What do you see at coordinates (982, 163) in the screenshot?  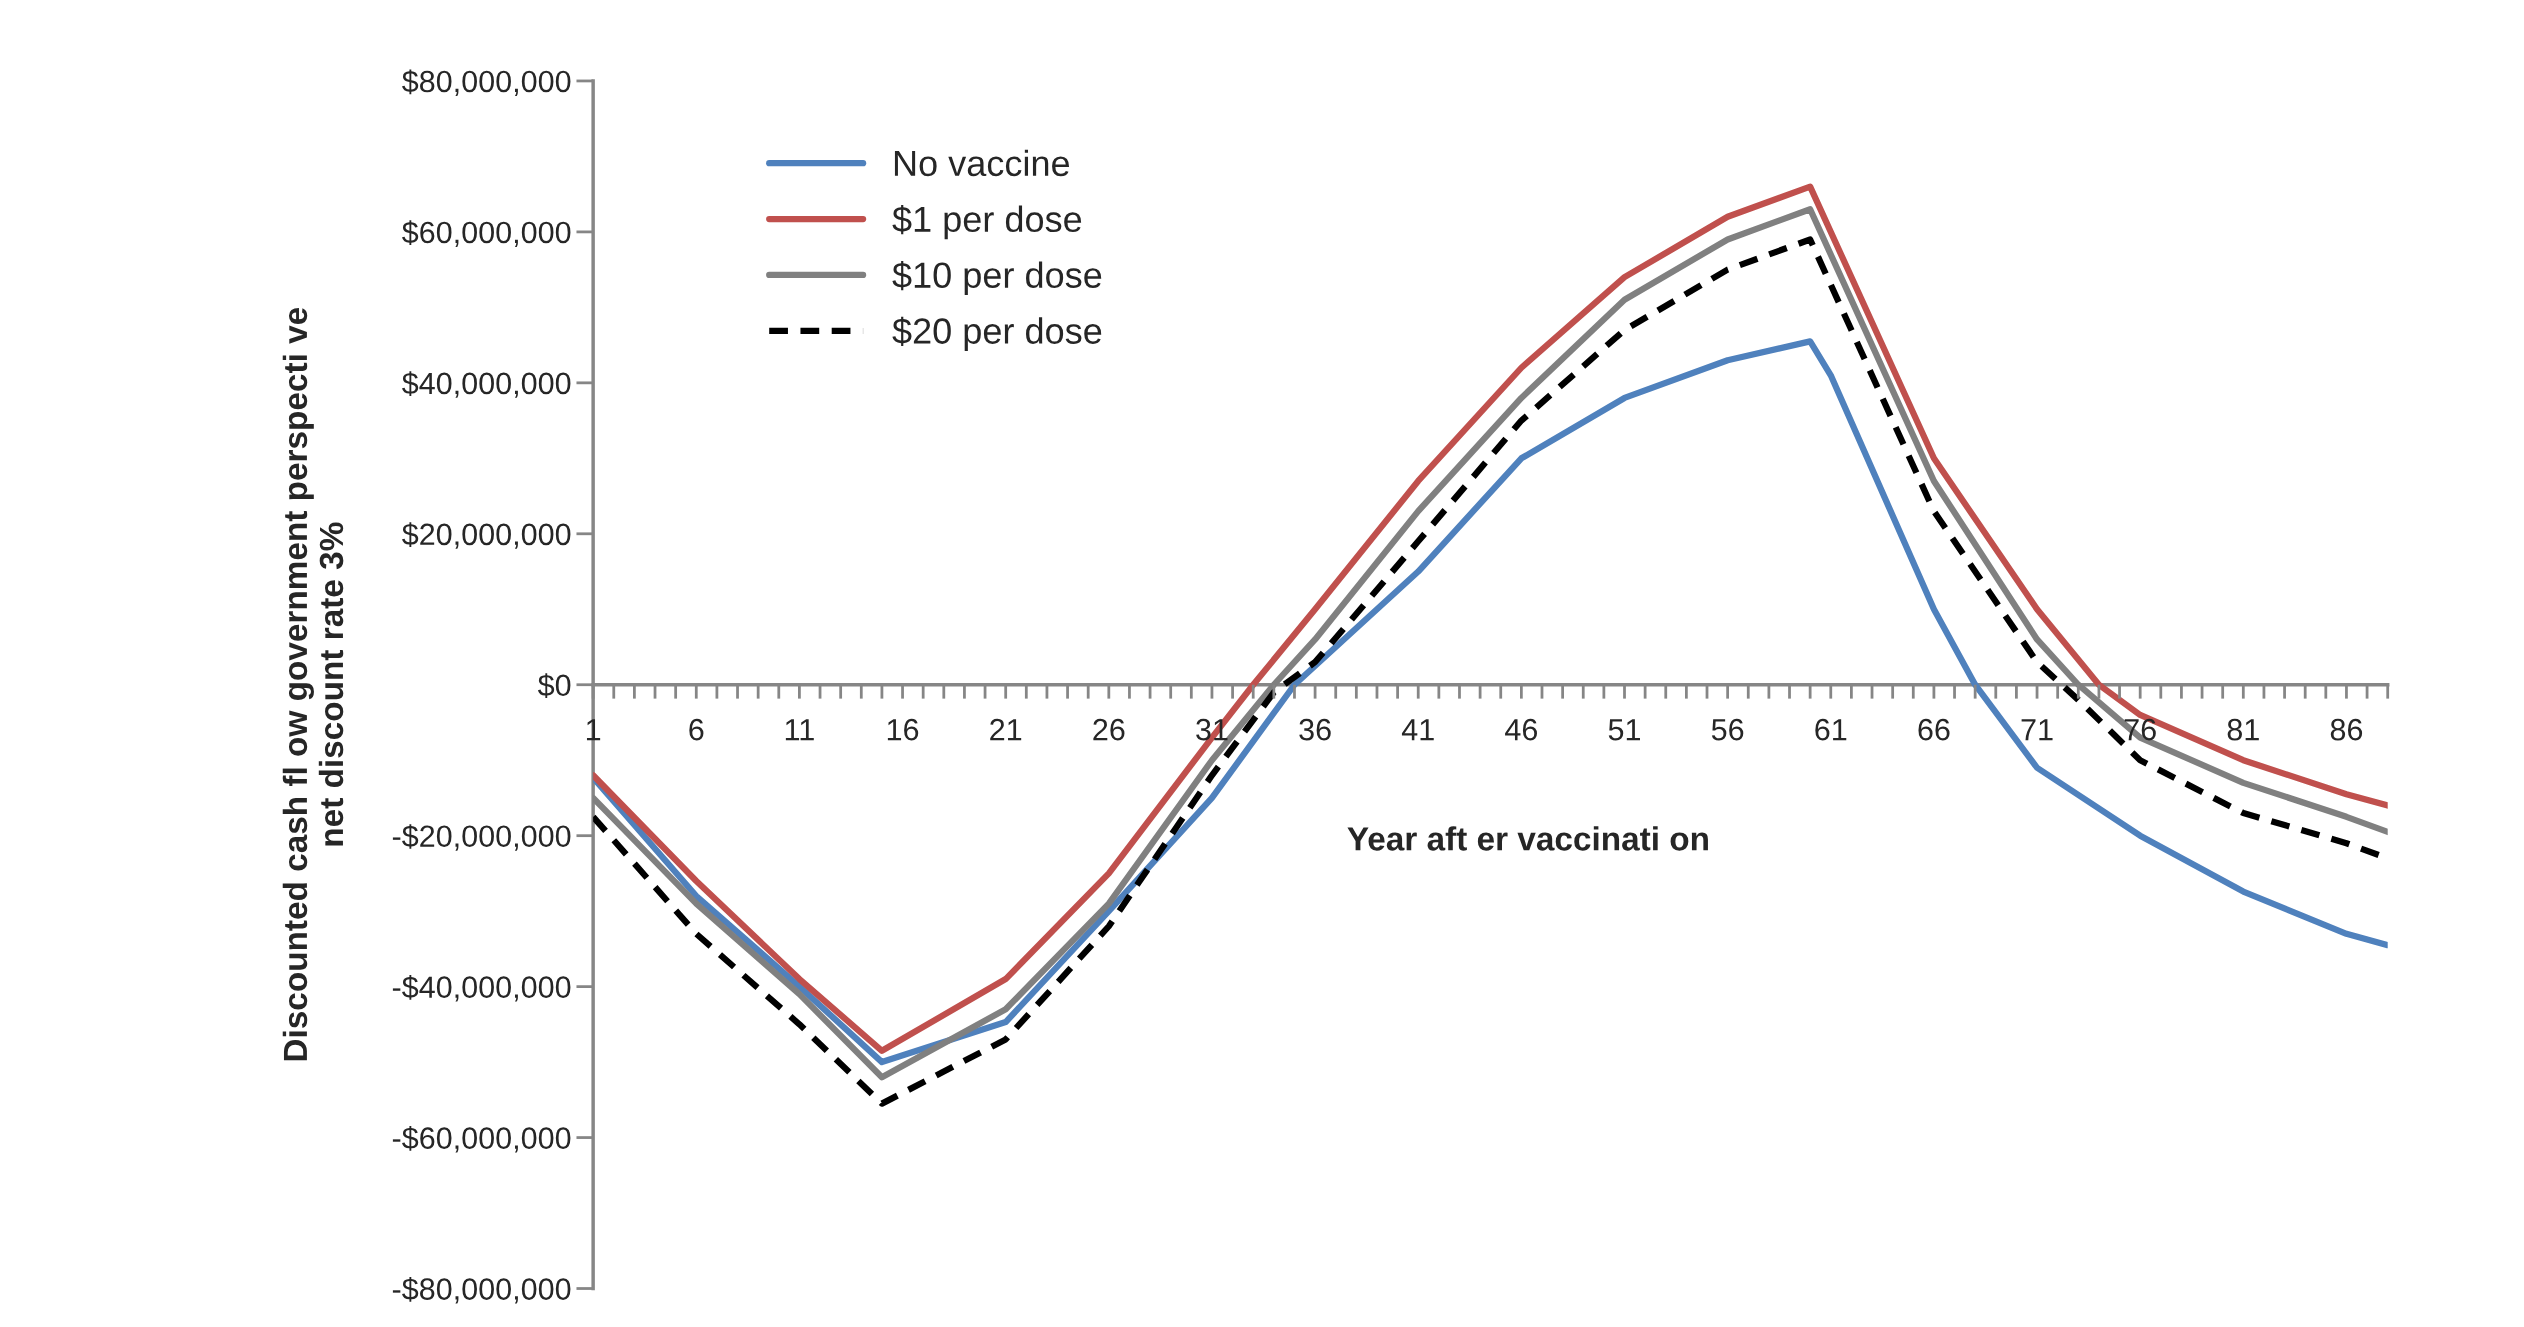 I see `legend-label: No vaccine` at bounding box center [982, 163].